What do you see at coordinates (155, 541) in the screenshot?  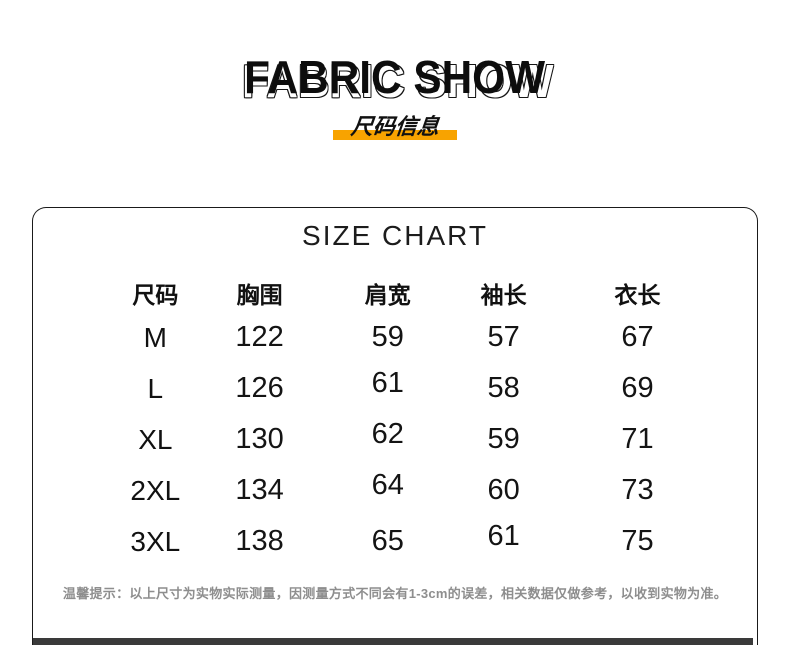 I see `size-cell: 3XL` at bounding box center [155, 541].